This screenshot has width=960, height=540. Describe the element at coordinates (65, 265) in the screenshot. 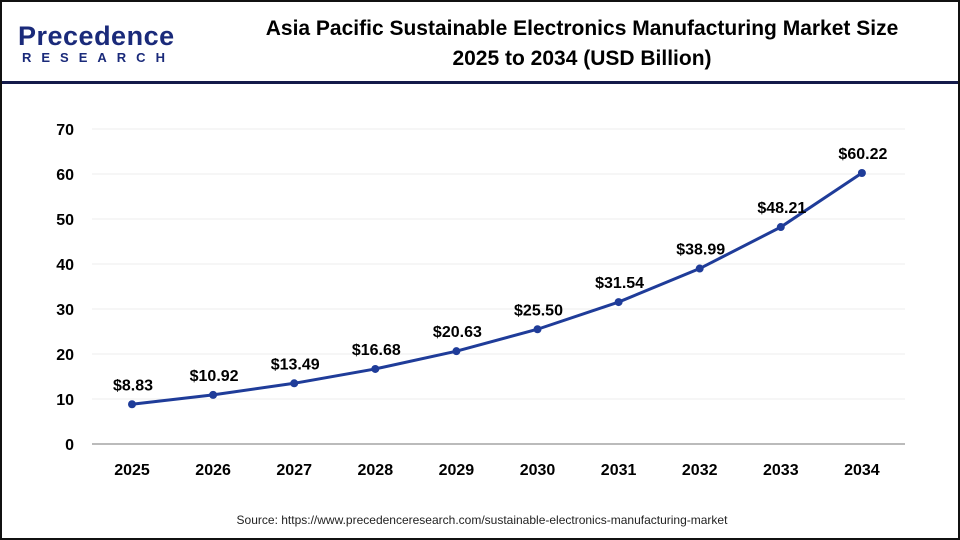

I see `y-tick-label: 40` at that location.